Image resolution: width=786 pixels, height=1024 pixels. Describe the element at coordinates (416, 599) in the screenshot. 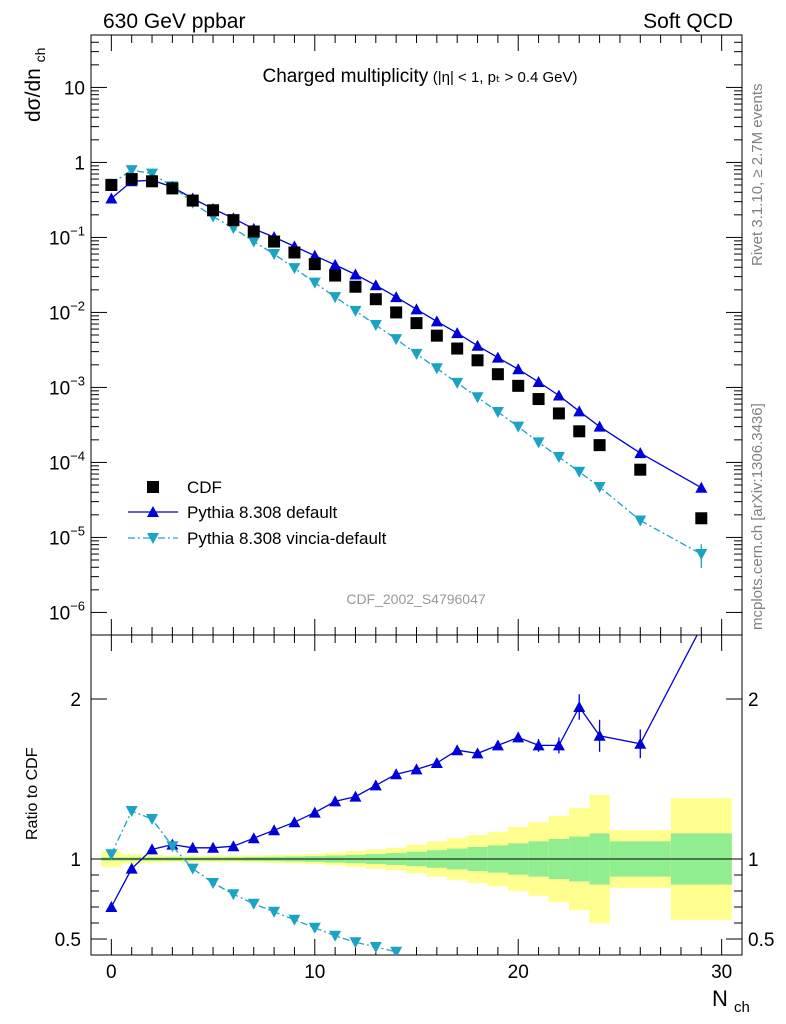

I see `analysis-id-label: CDF_2002_S4796047` at that location.